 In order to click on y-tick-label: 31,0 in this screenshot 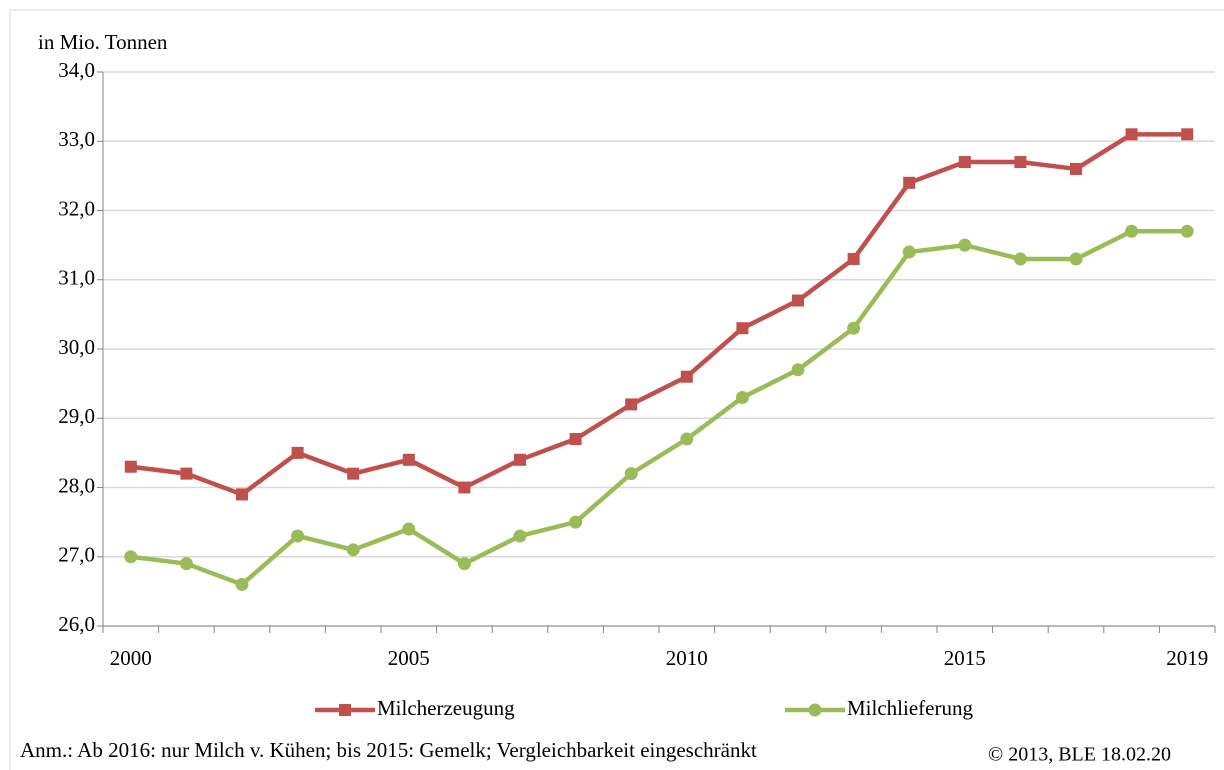, I will do `click(76, 278)`.